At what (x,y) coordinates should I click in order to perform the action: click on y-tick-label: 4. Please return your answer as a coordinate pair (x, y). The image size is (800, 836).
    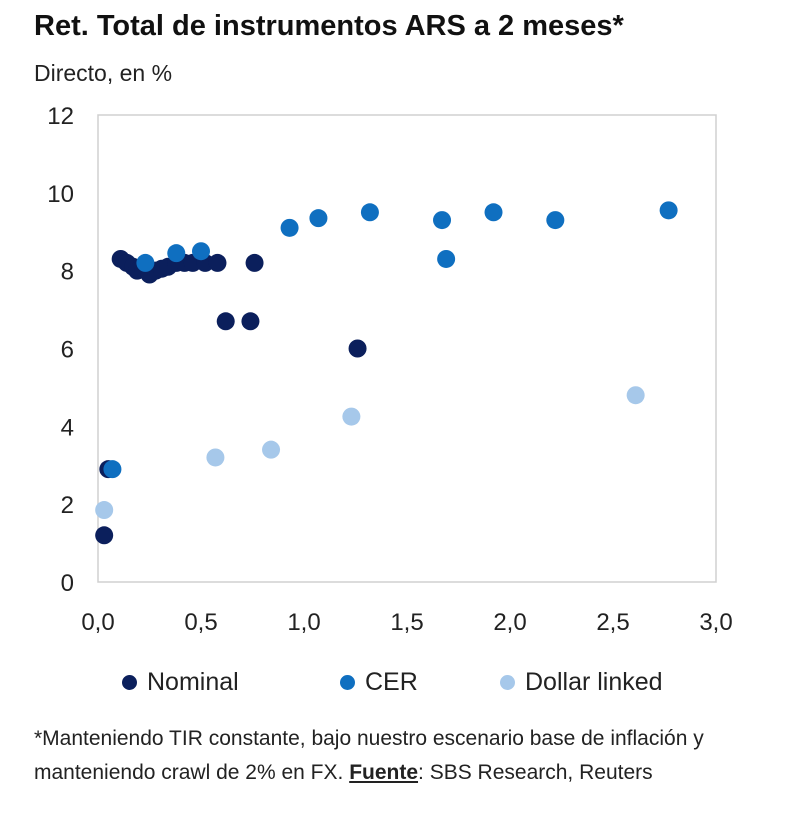
    Looking at the image, I should click on (67, 427).